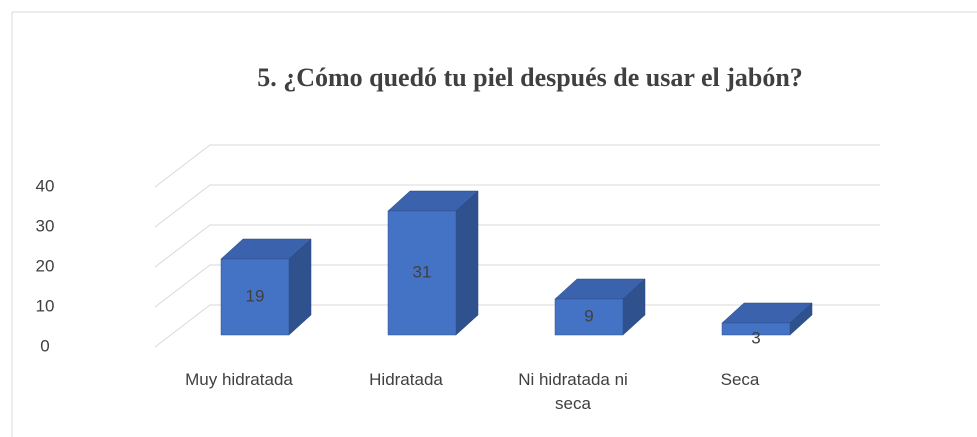 Image resolution: width=977 pixels, height=437 pixels. Describe the element at coordinates (573, 391) in the screenshot. I see `x-tick-label: Ni hidratada ni seca` at that location.